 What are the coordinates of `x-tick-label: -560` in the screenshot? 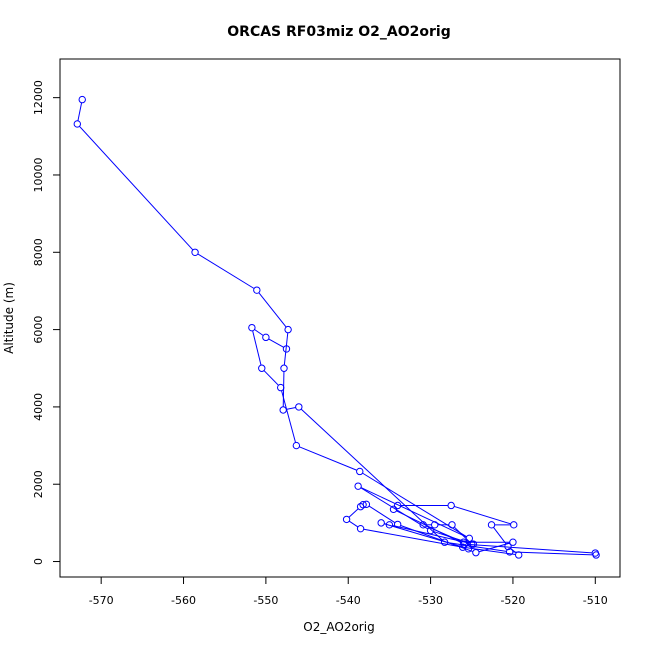 It's located at (183, 600).